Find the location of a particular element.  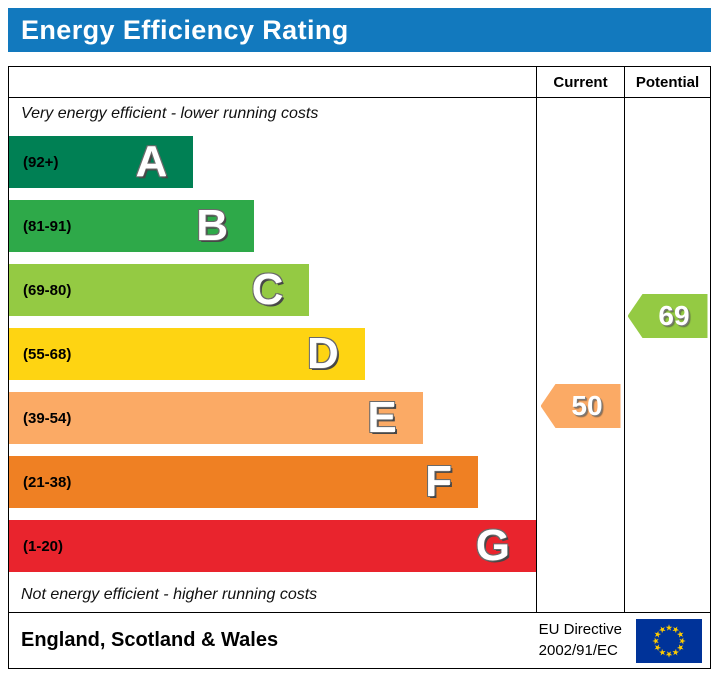

band-letter: B is located at coordinates (212, 225).